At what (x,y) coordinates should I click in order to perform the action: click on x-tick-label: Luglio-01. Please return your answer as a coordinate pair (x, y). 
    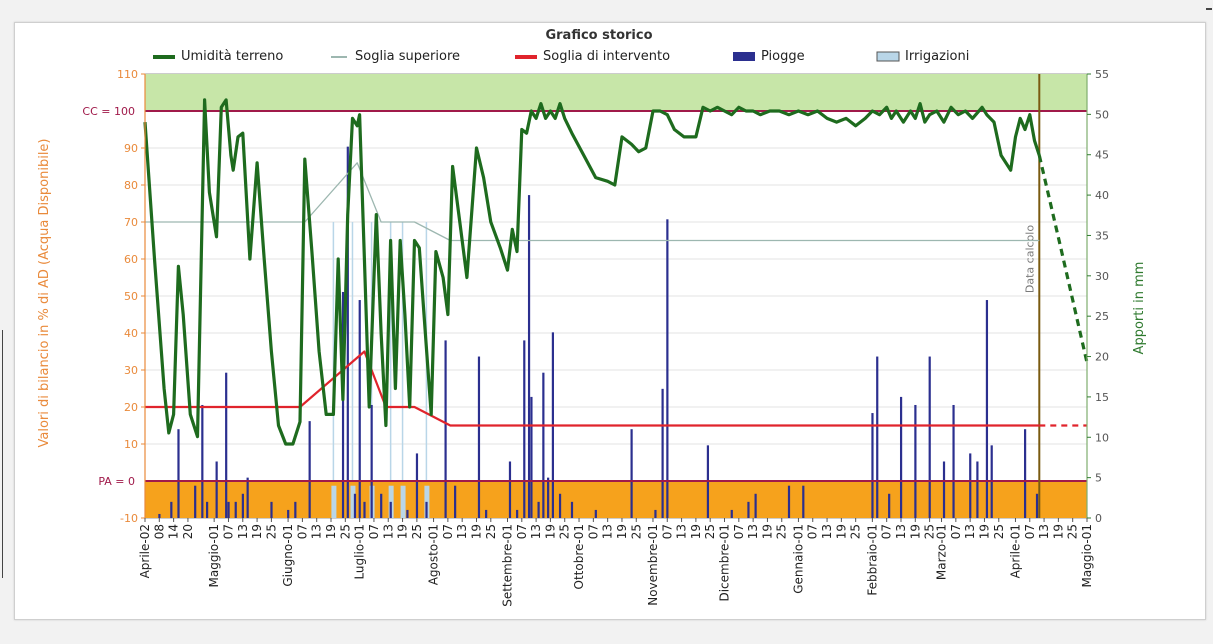
    Looking at the image, I should click on (360, 552).